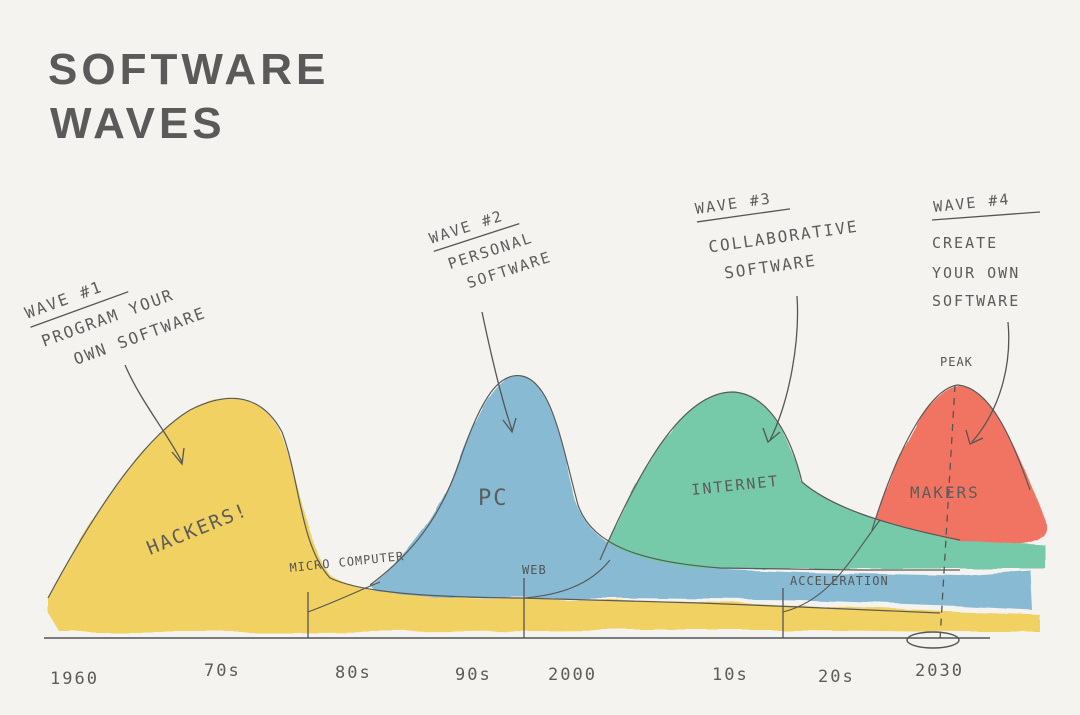 The width and height of the screenshot is (1080, 715). What do you see at coordinates (974, 437) in the screenshot?
I see `wave4-arrowhead` at bounding box center [974, 437].